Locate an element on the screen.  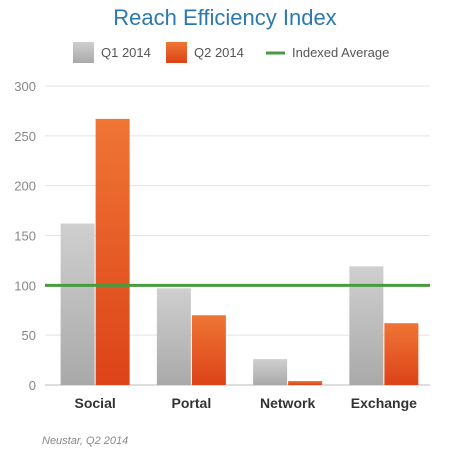
bar-q2-exchange is located at coordinates (401, 354).